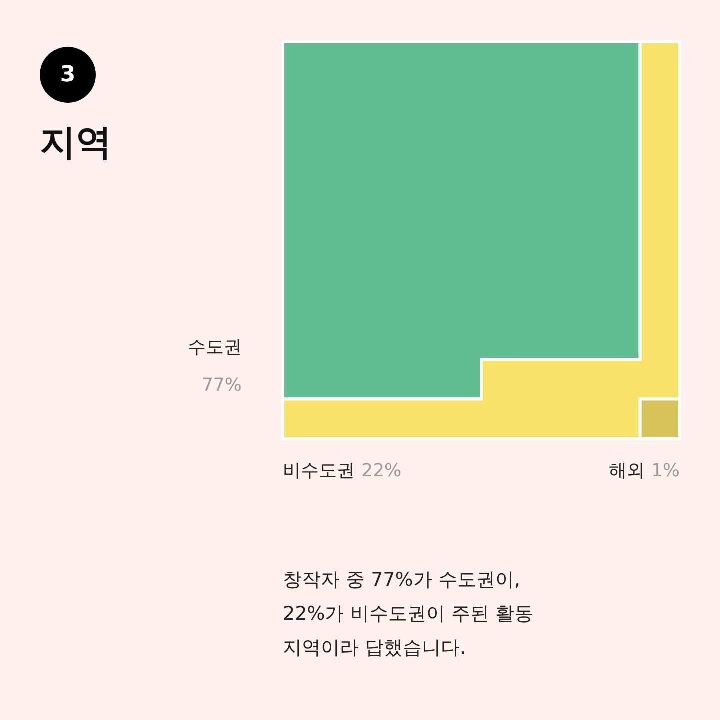 This screenshot has height=720, width=720. I want to click on category-label: 수도권, so click(215, 347).